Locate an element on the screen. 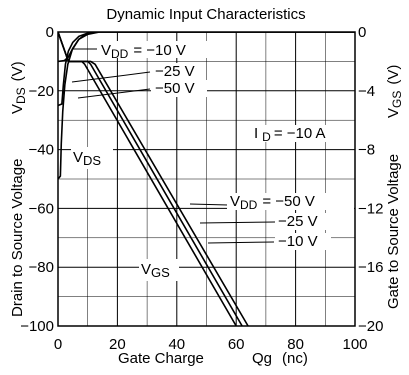 The image size is (409, 375). y-left-axis-ticks: 0 −20 −40 −60 −80 −100 is located at coordinates (37, 179).